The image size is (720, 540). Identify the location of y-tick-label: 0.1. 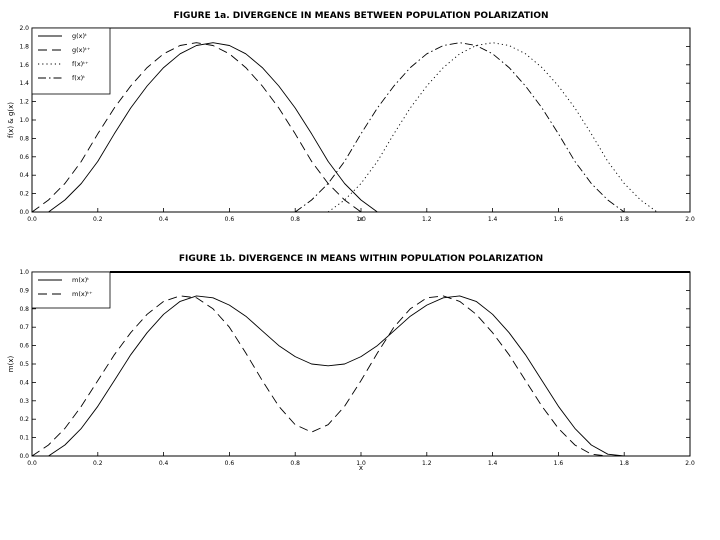
(24, 438).